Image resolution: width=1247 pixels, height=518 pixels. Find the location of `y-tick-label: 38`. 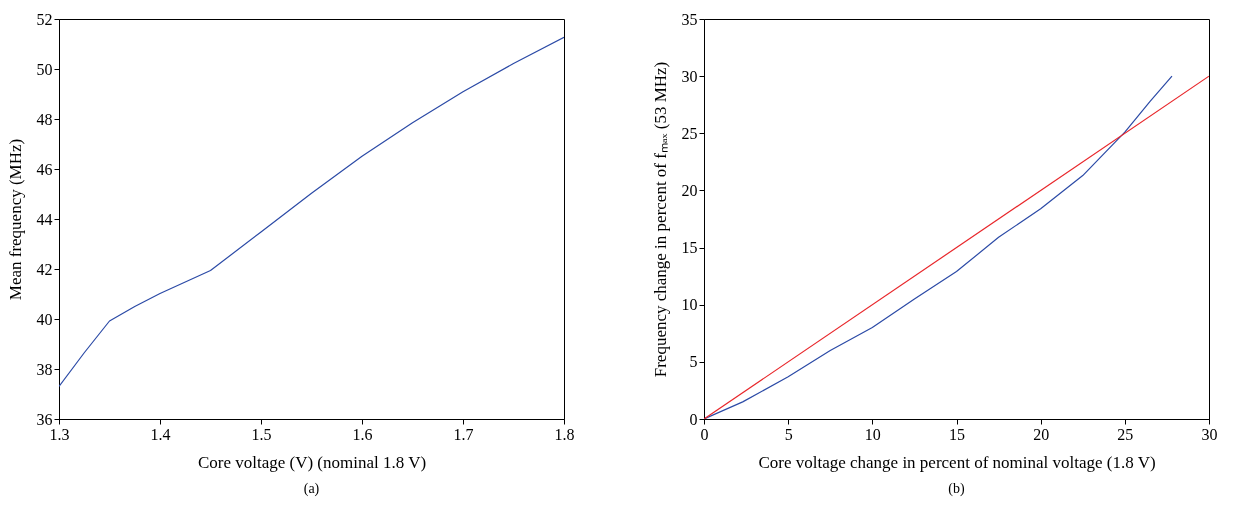

y-tick-label: 38 is located at coordinates (44, 369).